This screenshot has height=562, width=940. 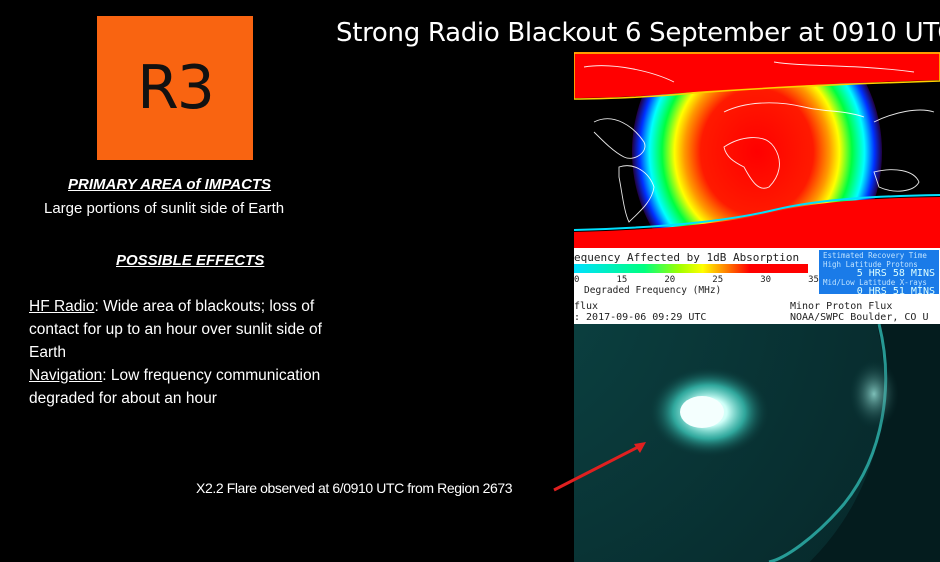 I want to click on effect-label: Navigation, so click(x=66, y=375).